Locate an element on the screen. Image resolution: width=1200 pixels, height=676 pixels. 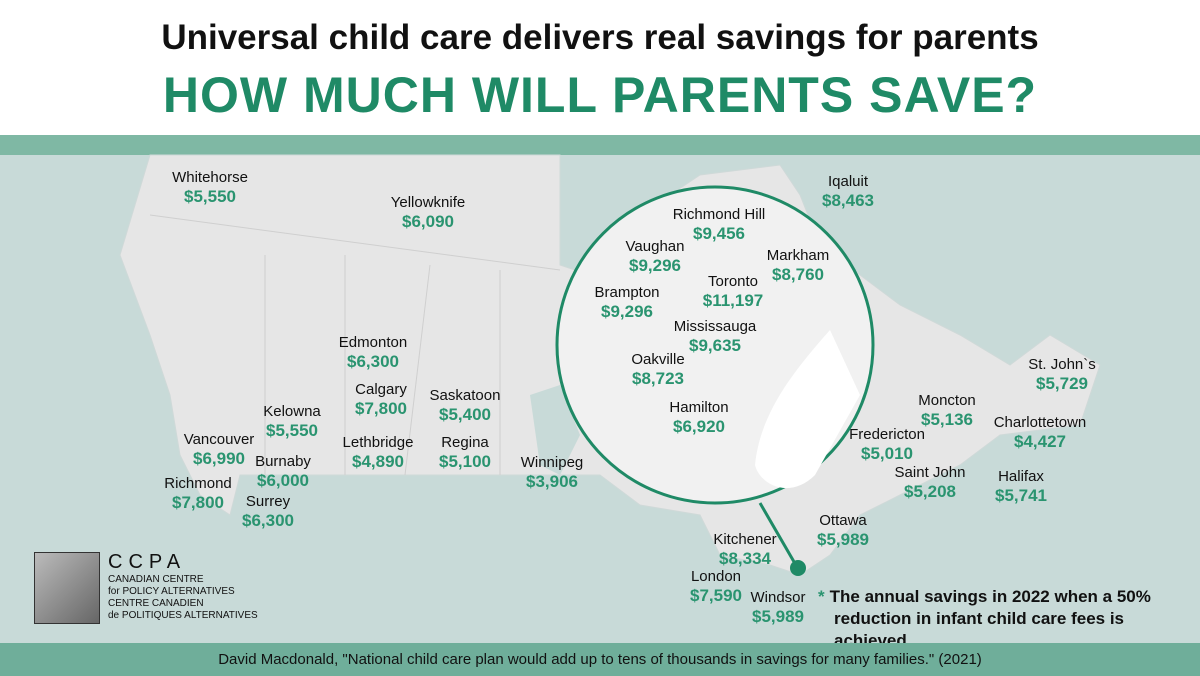
city-label: Saskatoon $5,400 is located at coordinates (465, 405).